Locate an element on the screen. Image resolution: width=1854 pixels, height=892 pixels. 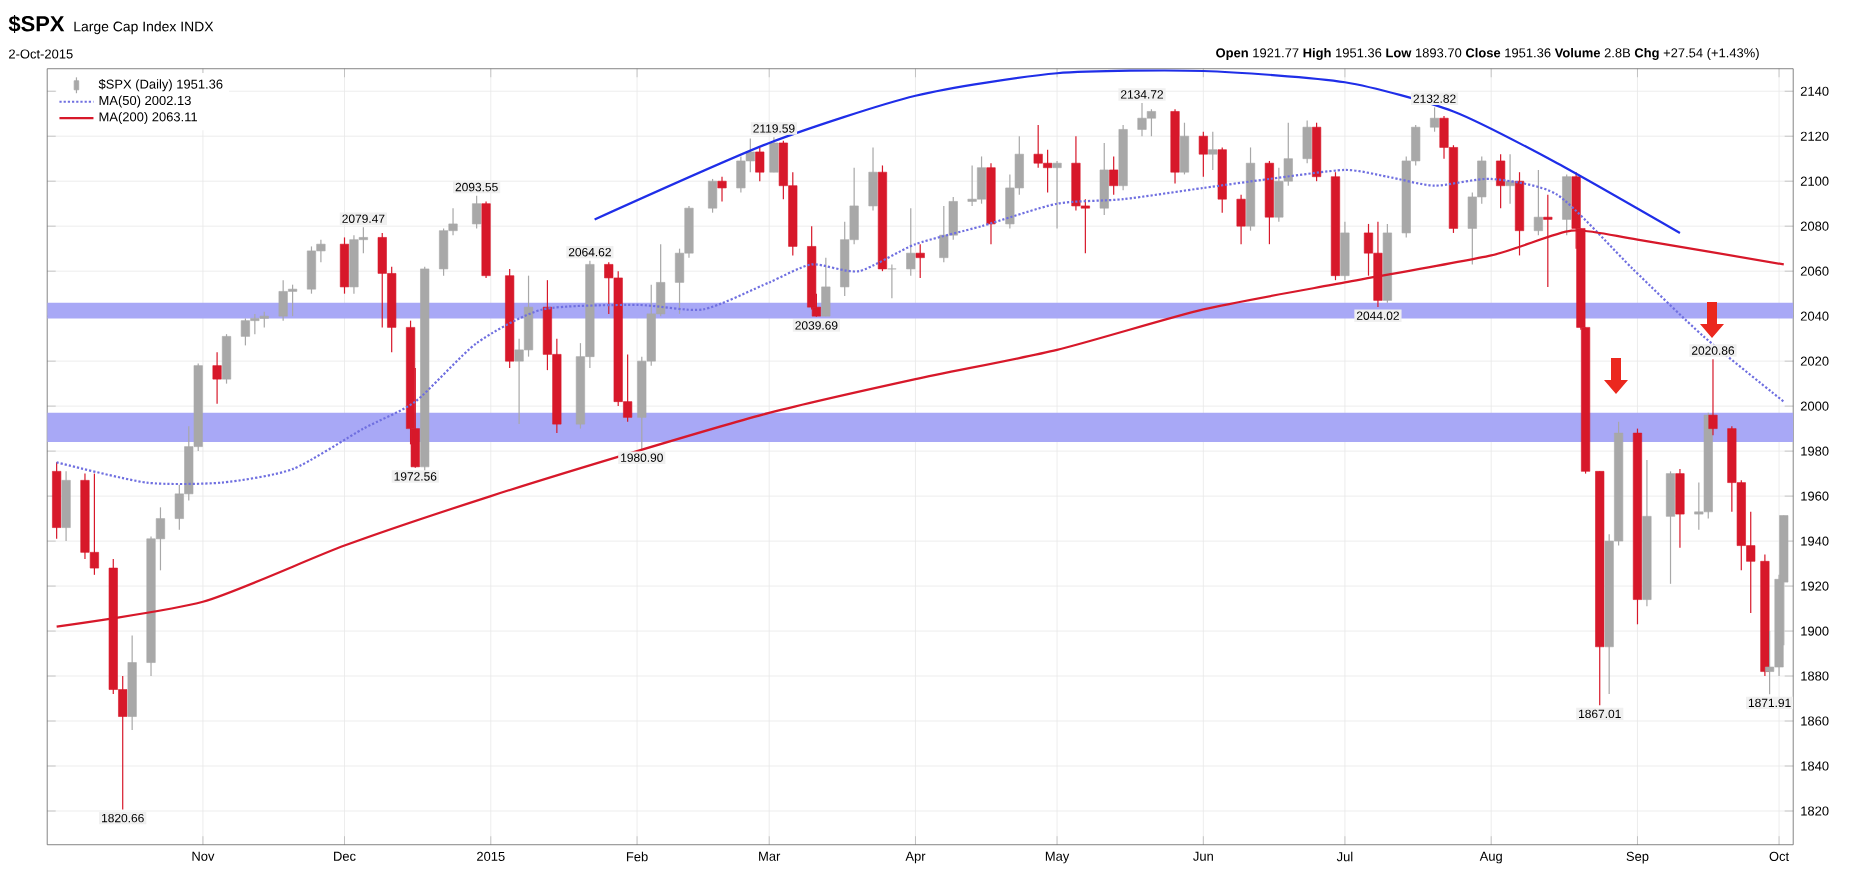
line-series is located at coordinates (1137, 152).